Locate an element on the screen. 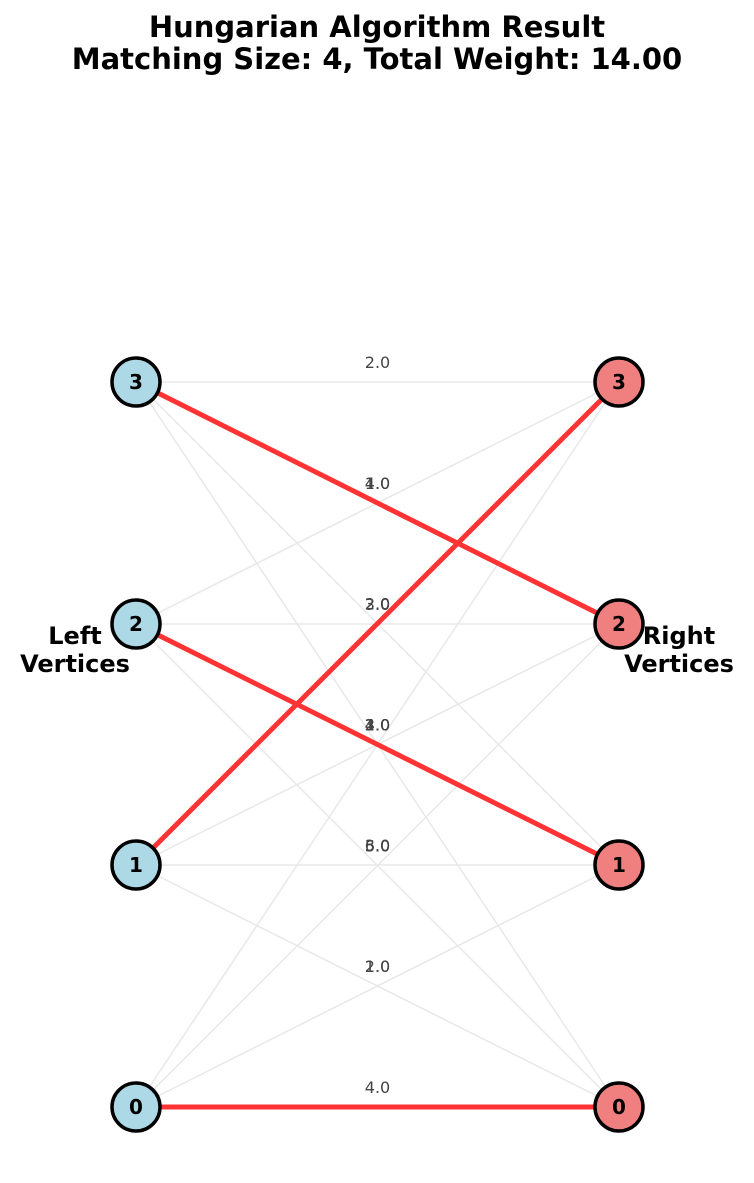 Image resolution: width=754 pixels, height=1183 pixels. left-vertex-label: 1 is located at coordinates (136, 865).